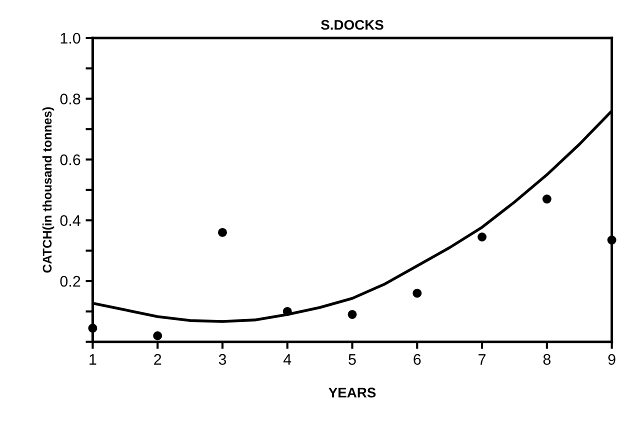 This screenshot has width=618, height=422. Describe the element at coordinates (70, 281) in the screenshot. I see `y-tick-label: 0.2` at that location.